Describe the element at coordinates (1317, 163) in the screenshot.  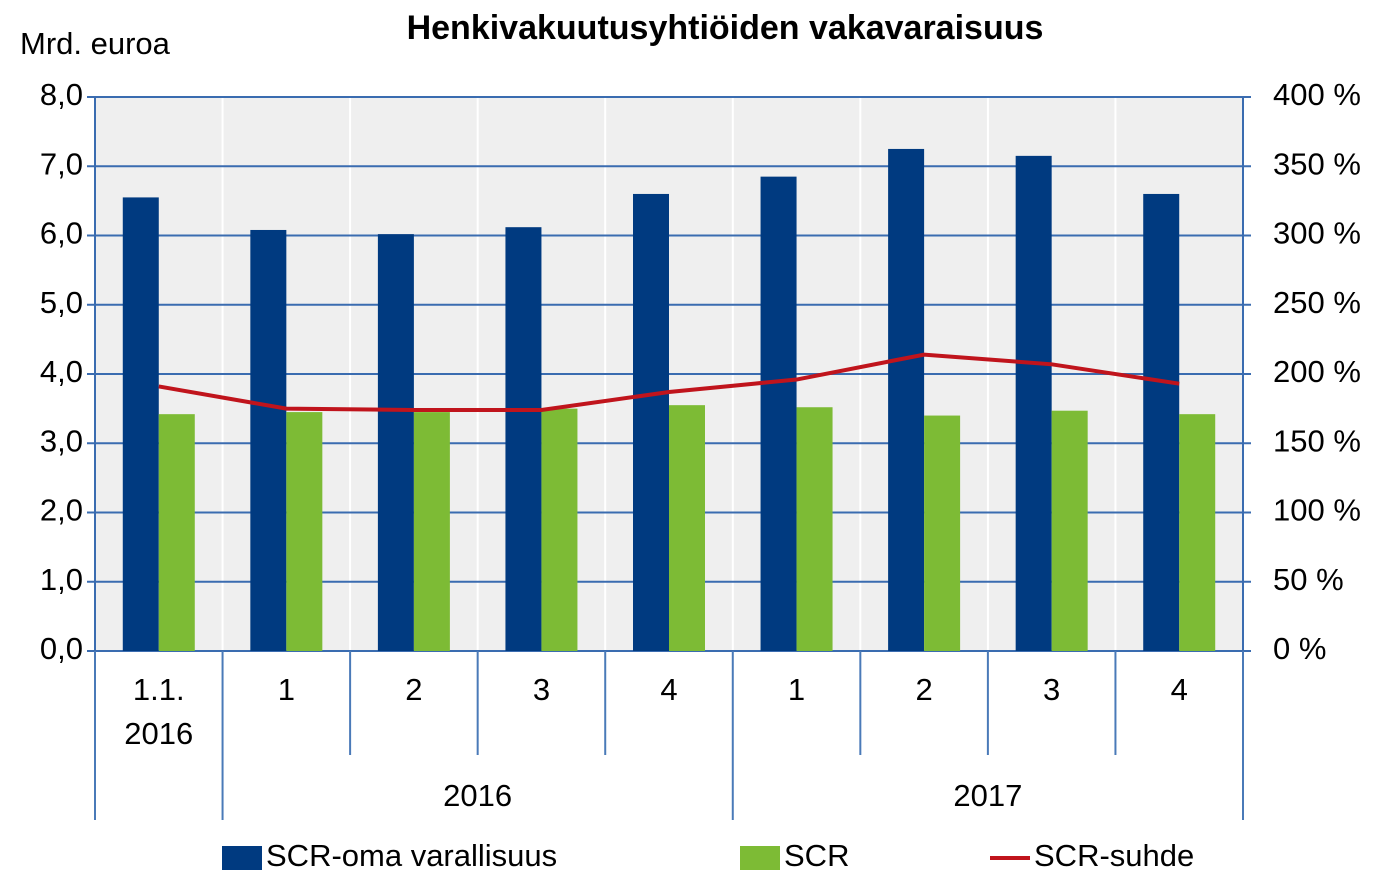
I see `y2-tick-label: 350 %` at that location.